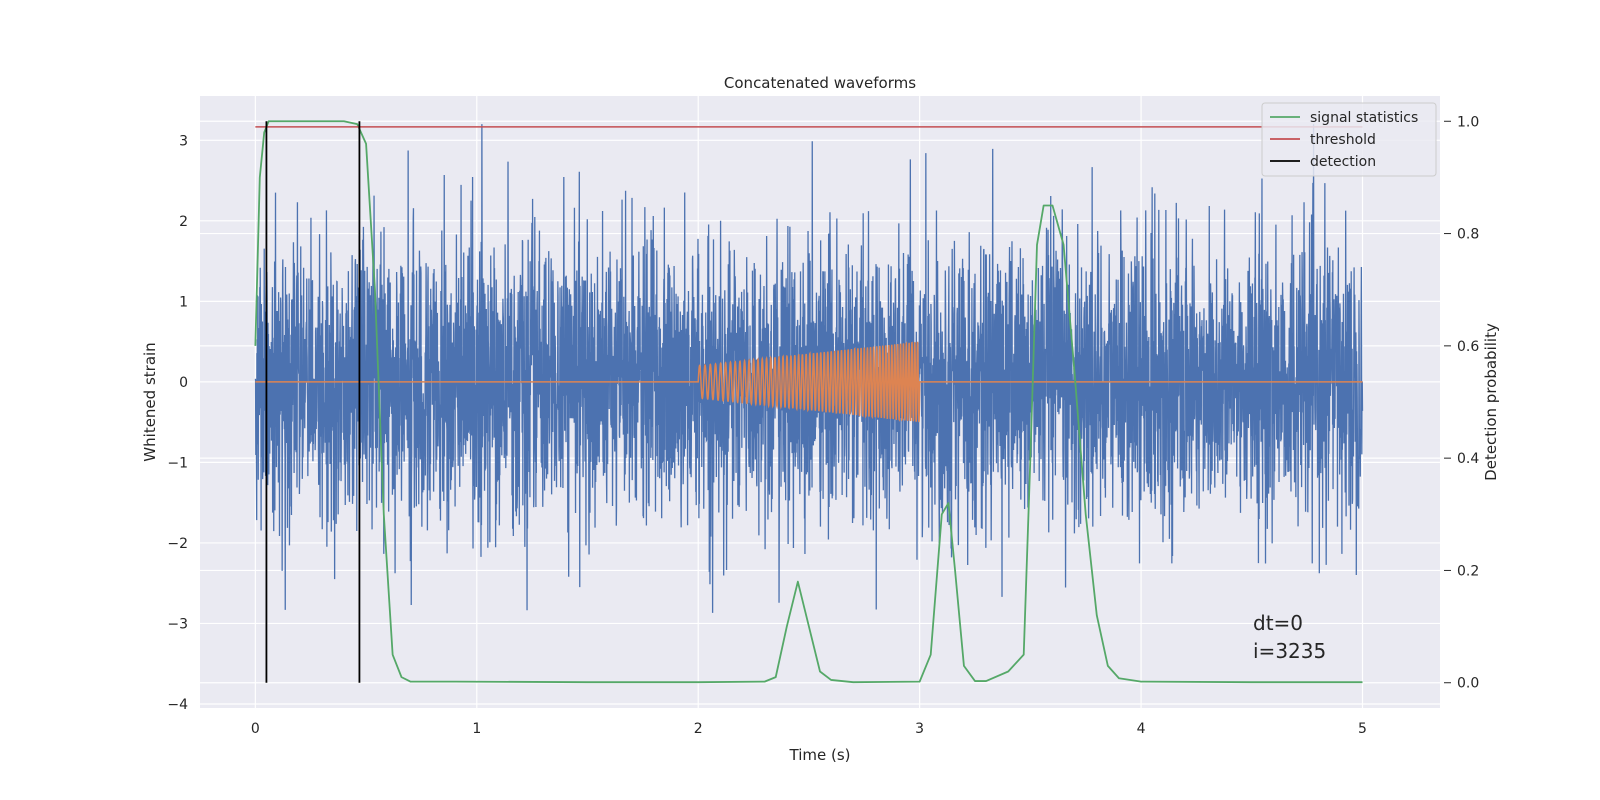 The image size is (1600, 800). What do you see at coordinates (1364, 118) in the screenshot?
I see `legend-label-signal-statistics: signal statistics` at bounding box center [1364, 118].